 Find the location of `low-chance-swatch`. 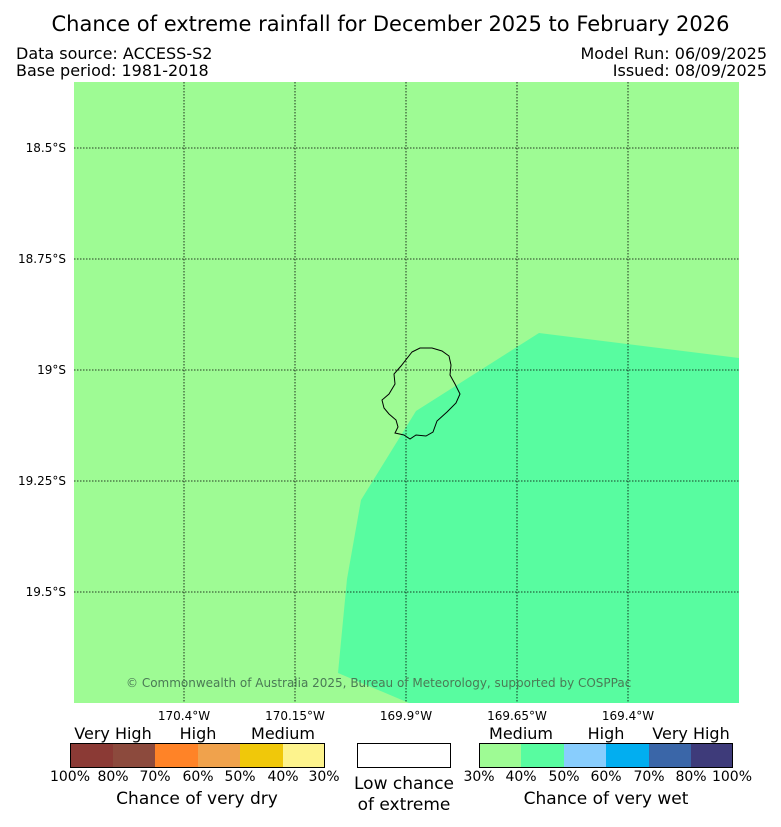

low-chance-swatch is located at coordinates (404, 755).